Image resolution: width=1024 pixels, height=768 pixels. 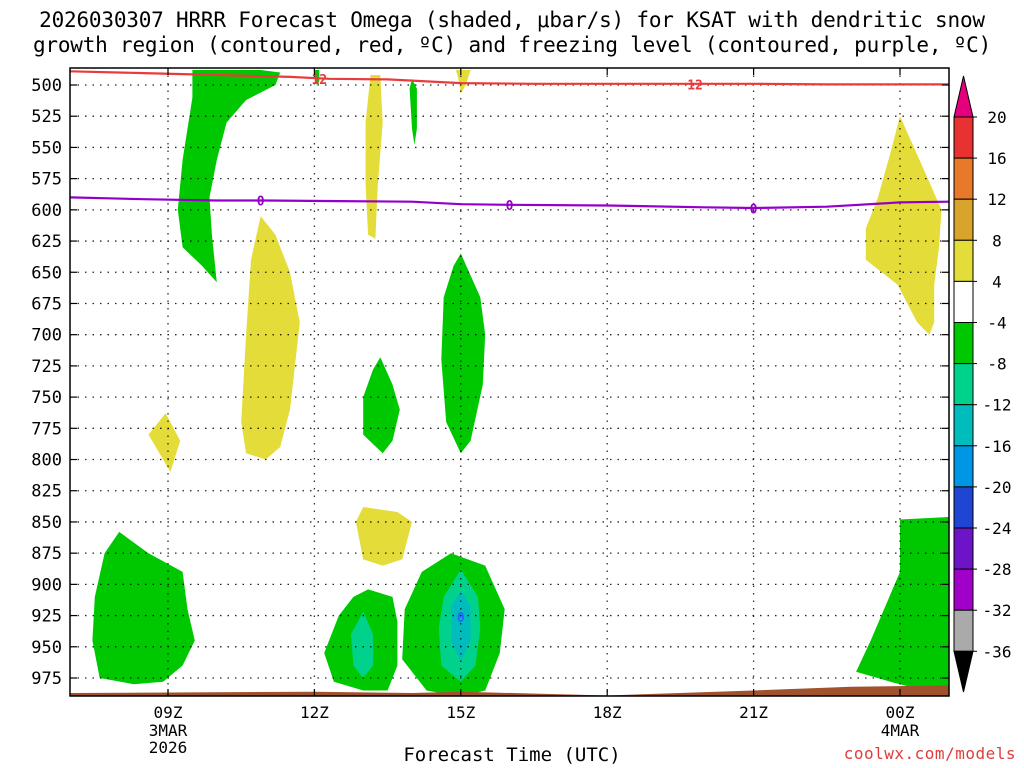 What do you see at coordinates (997, 569) in the screenshot?
I see `colorbar-label: -28` at bounding box center [997, 569].